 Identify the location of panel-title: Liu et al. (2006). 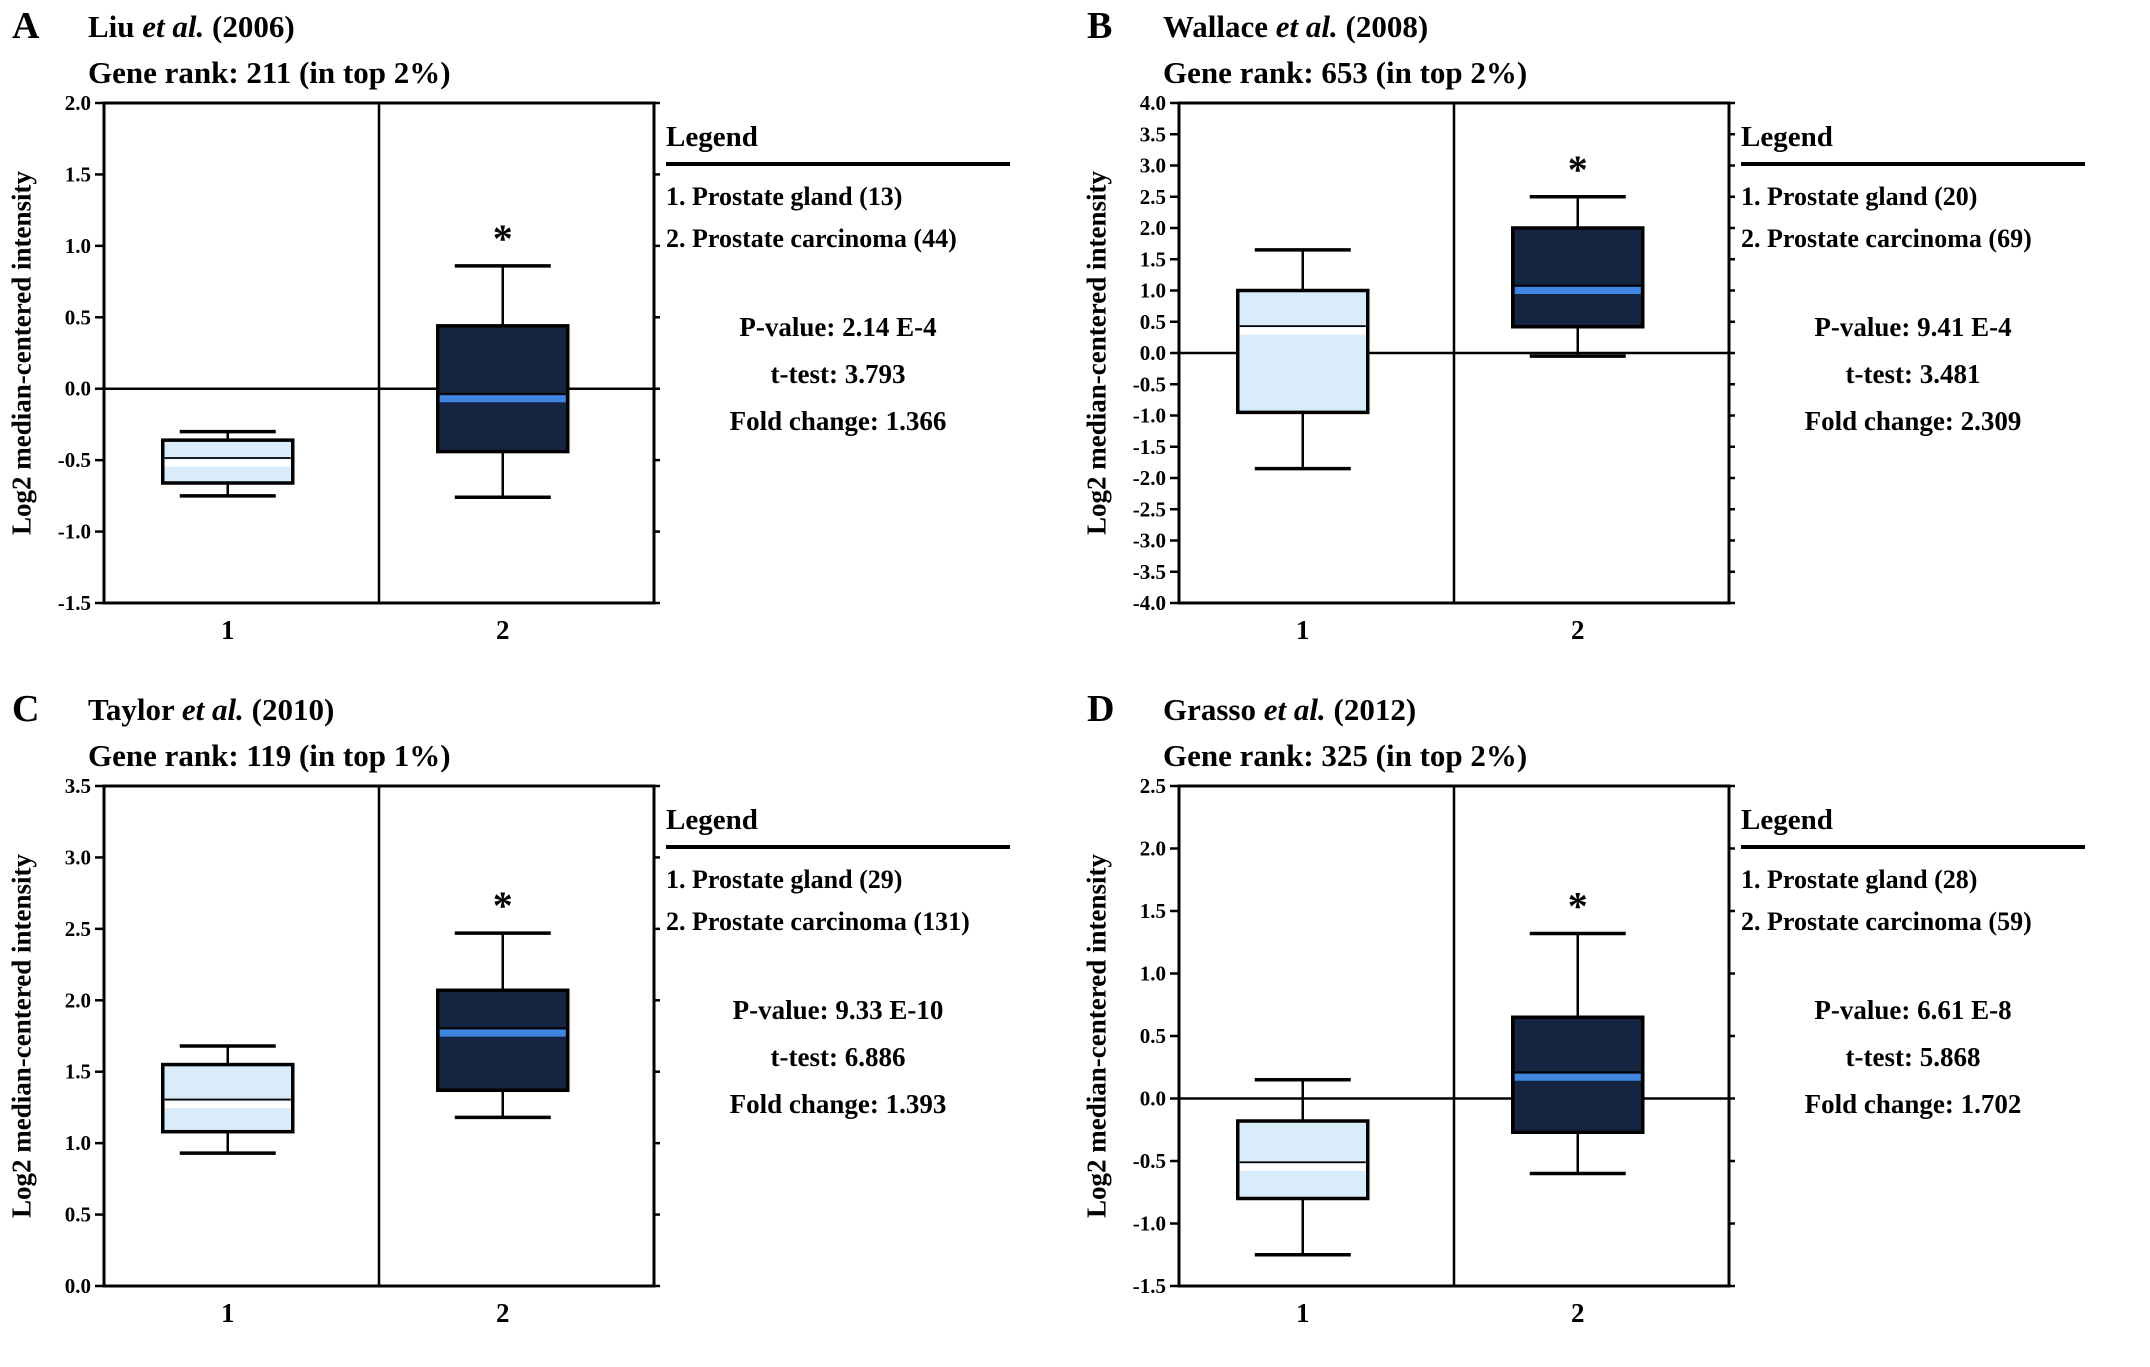
(581, 27).